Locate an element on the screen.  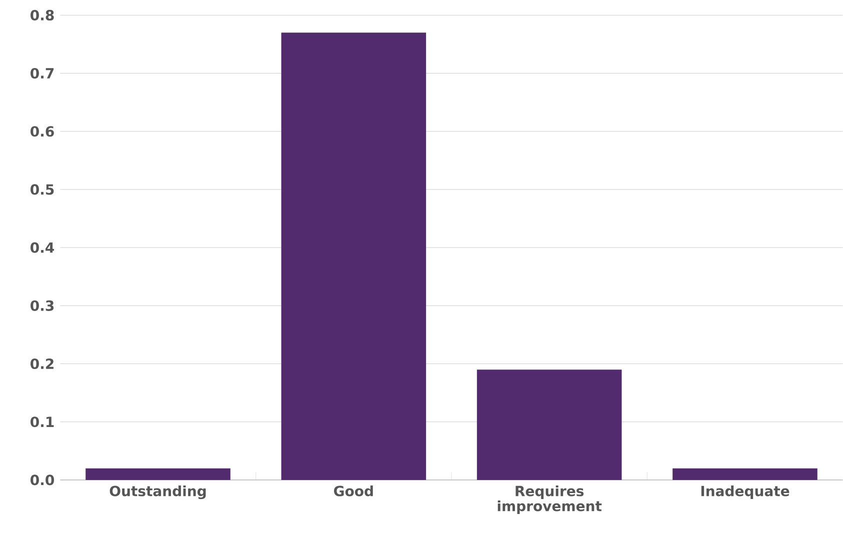
y-tick-label: 0.7 is located at coordinates (42, 73).